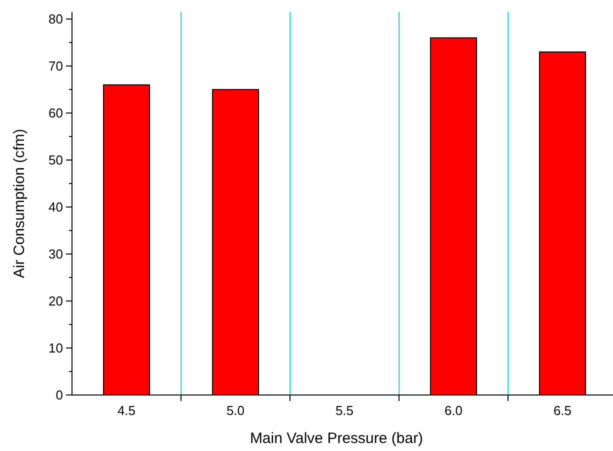 The image size is (613, 451). What do you see at coordinates (55, 113) in the screenshot?
I see `y-tick-label: 60` at bounding box center [55, 113].